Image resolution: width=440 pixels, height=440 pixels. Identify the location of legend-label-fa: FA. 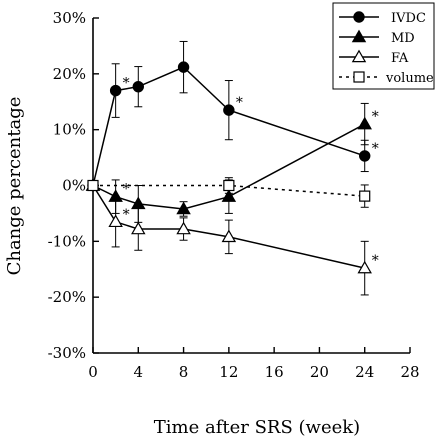
(400, 58).